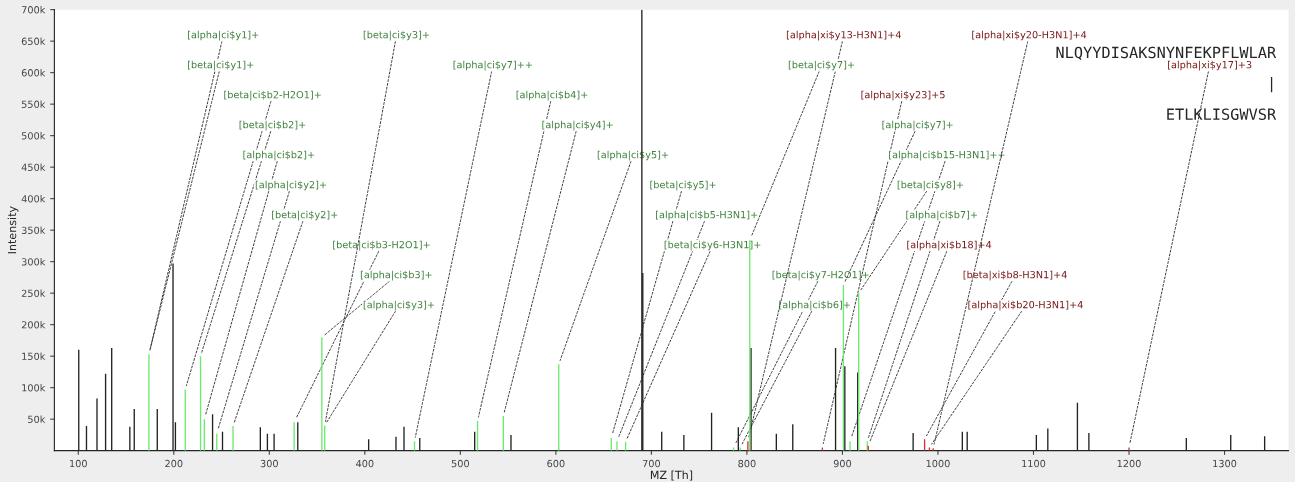  What do you see at coordinates (223, 35) in the screenshot?
I see `annotation: [alpha|ci$y1]+` at bounding box center [223, 35].